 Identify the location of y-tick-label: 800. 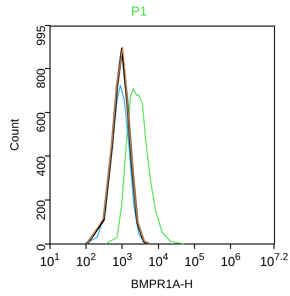
(41, 78).